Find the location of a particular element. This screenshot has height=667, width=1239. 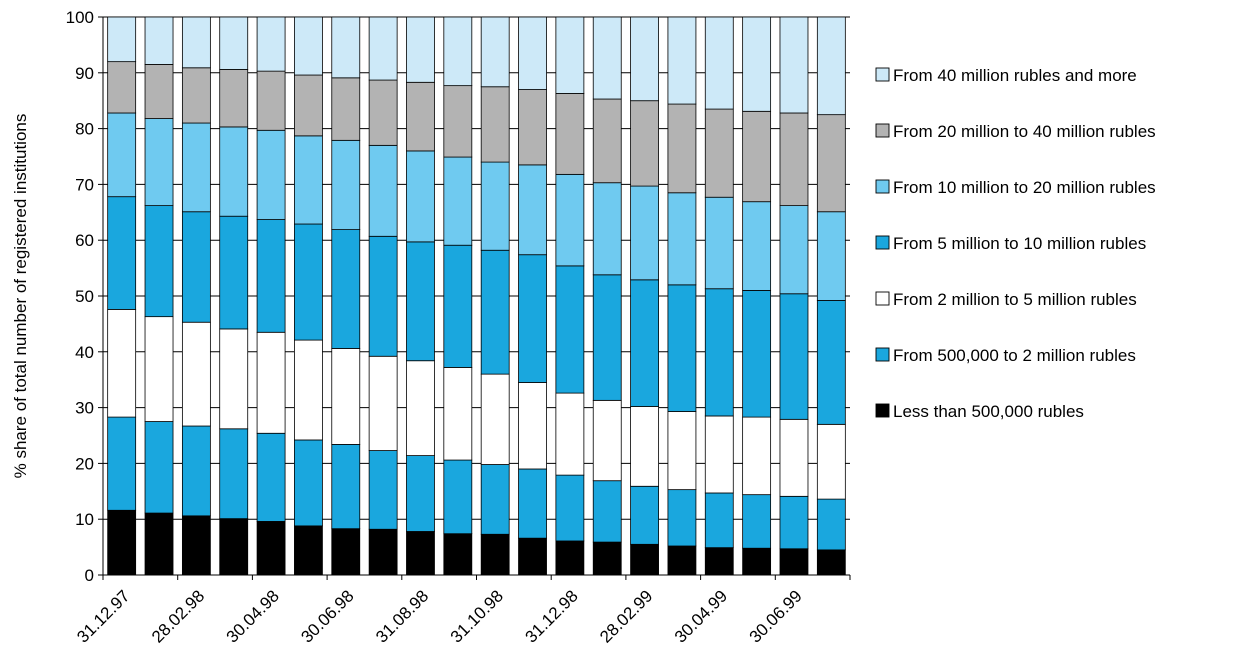

y-tick-label: 100 is located at coordinates (80, 17).